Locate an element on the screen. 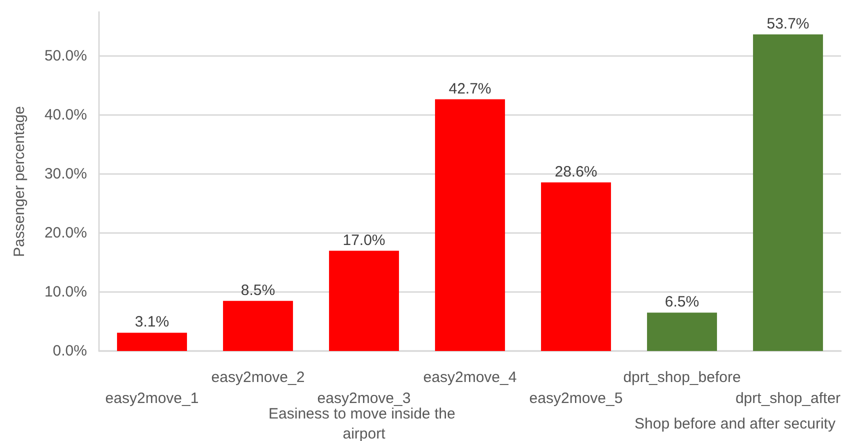  data-label: 53.7% is located at coordinates (788, 23).